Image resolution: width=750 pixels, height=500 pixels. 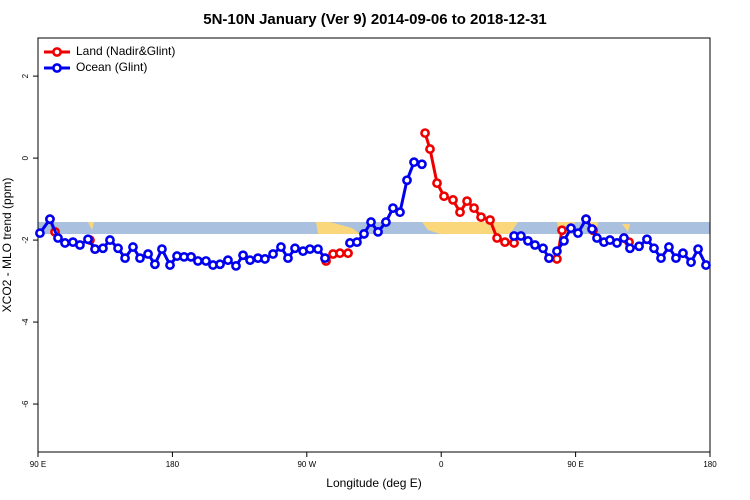 I want to click on legend-label: Land (Nadir&Glint), so click(x=125, y=51).